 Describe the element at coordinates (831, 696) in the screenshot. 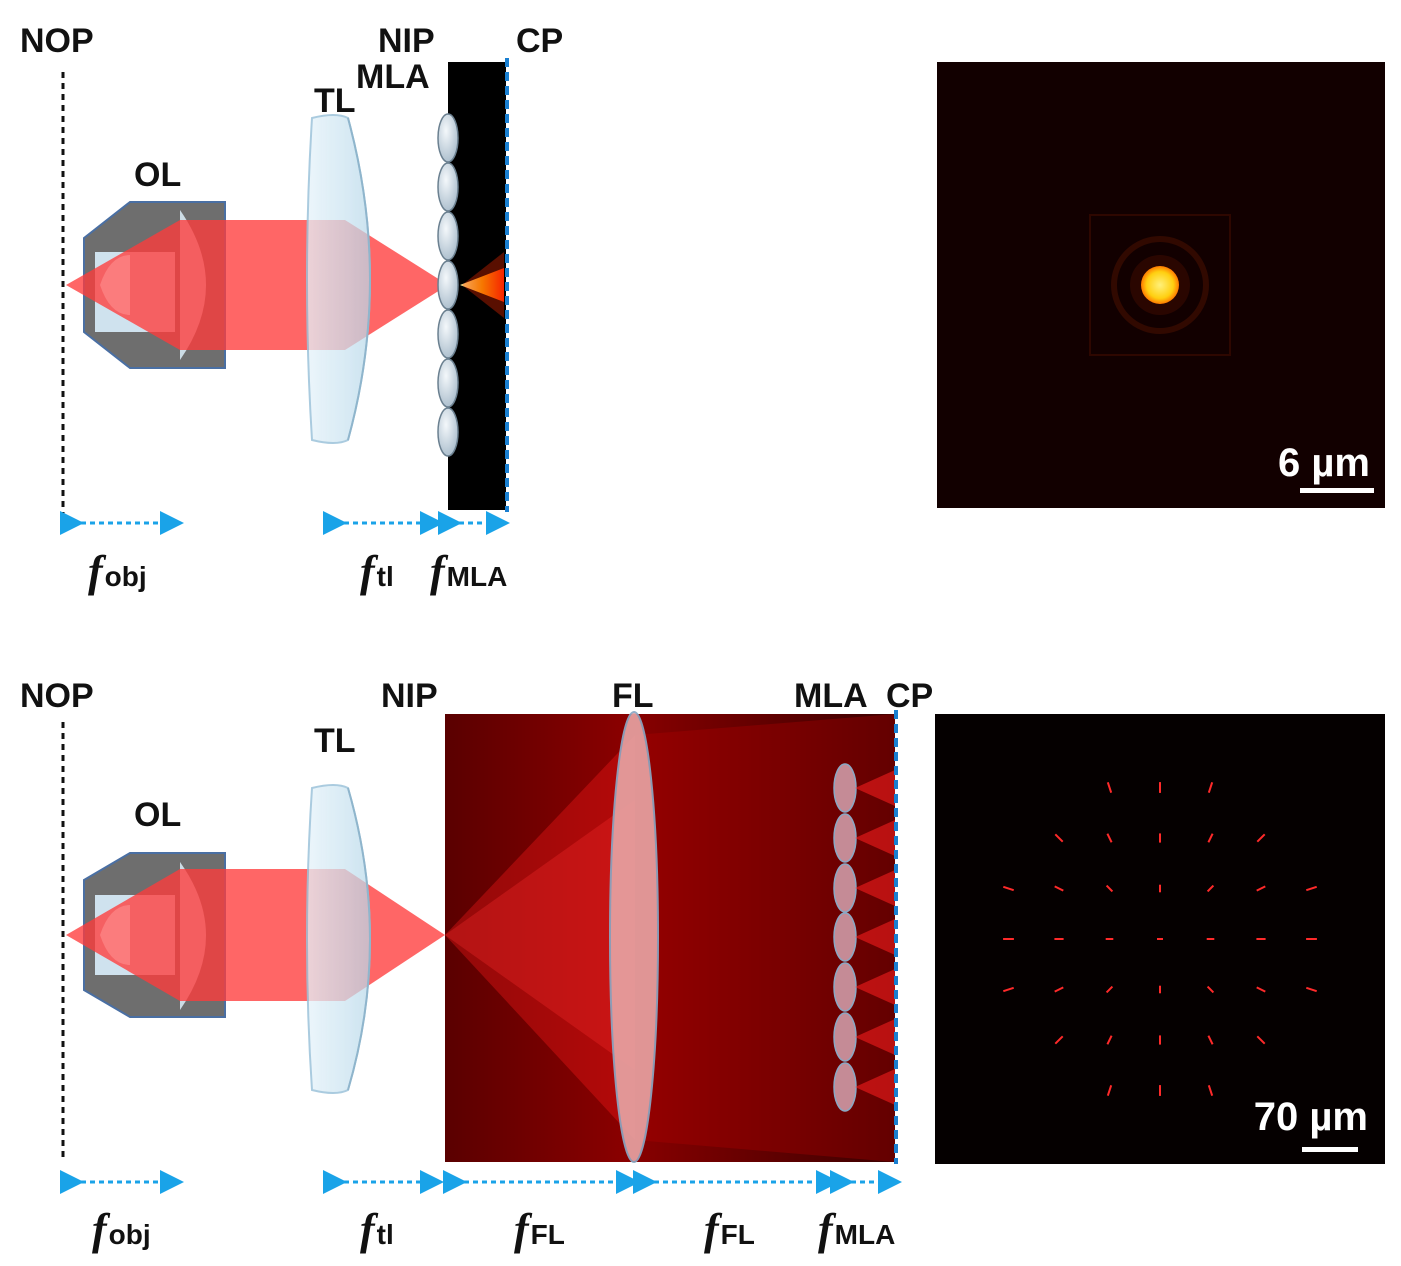

I see `mla-label-bottom: MLA` at that location.